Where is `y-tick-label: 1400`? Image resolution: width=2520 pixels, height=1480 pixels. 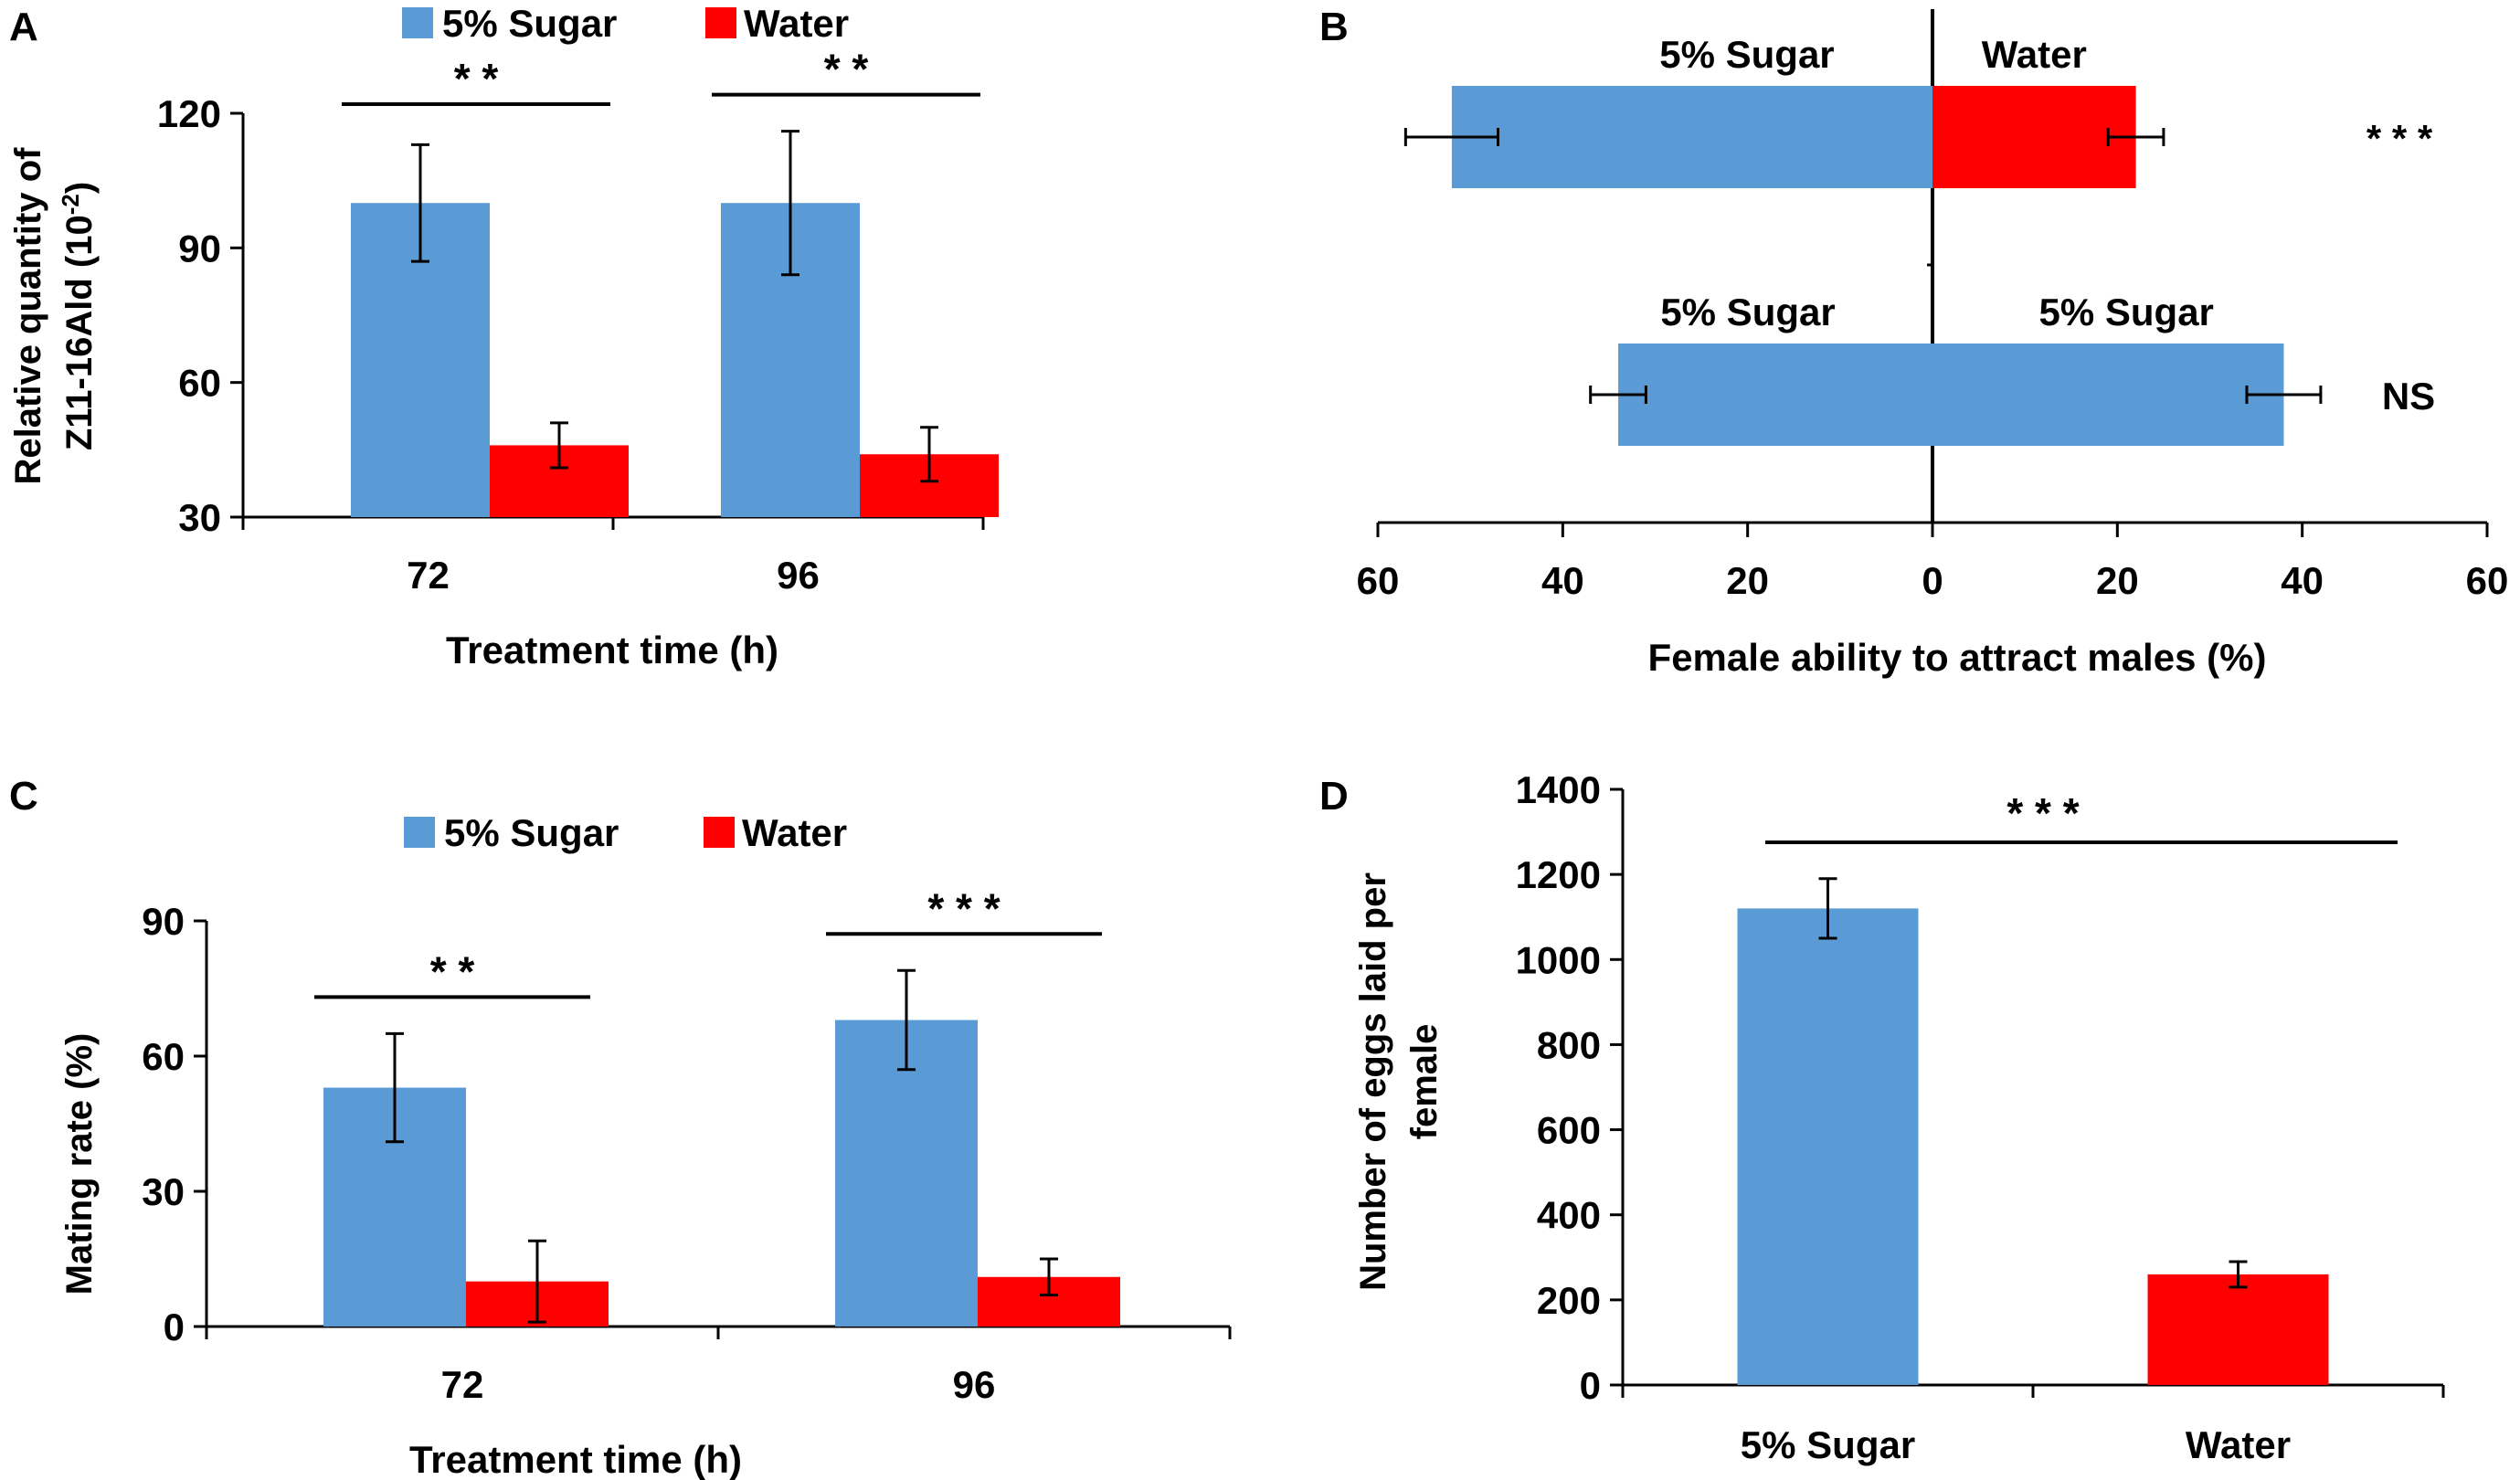
y-tick-label: 1400 is located at coordinates (1558, 789).